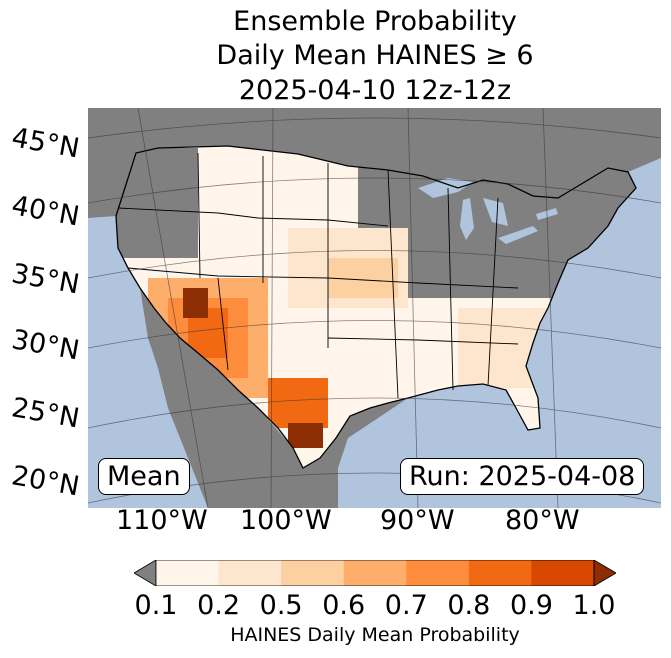  What do you see at coordinates (45, 143) in the screenshot?
I see `lat-label-45: 45°N` at bounding box center [45, 143].